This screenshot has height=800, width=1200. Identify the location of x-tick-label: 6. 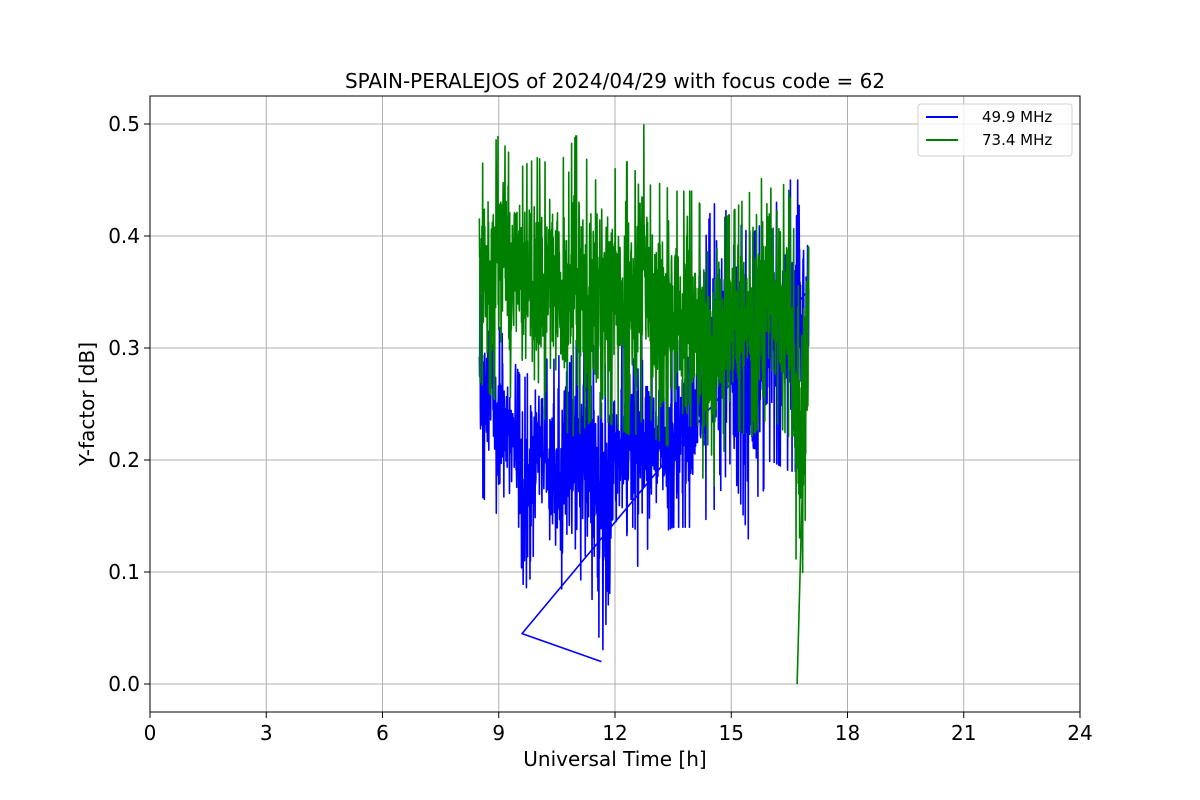
(382, 733).